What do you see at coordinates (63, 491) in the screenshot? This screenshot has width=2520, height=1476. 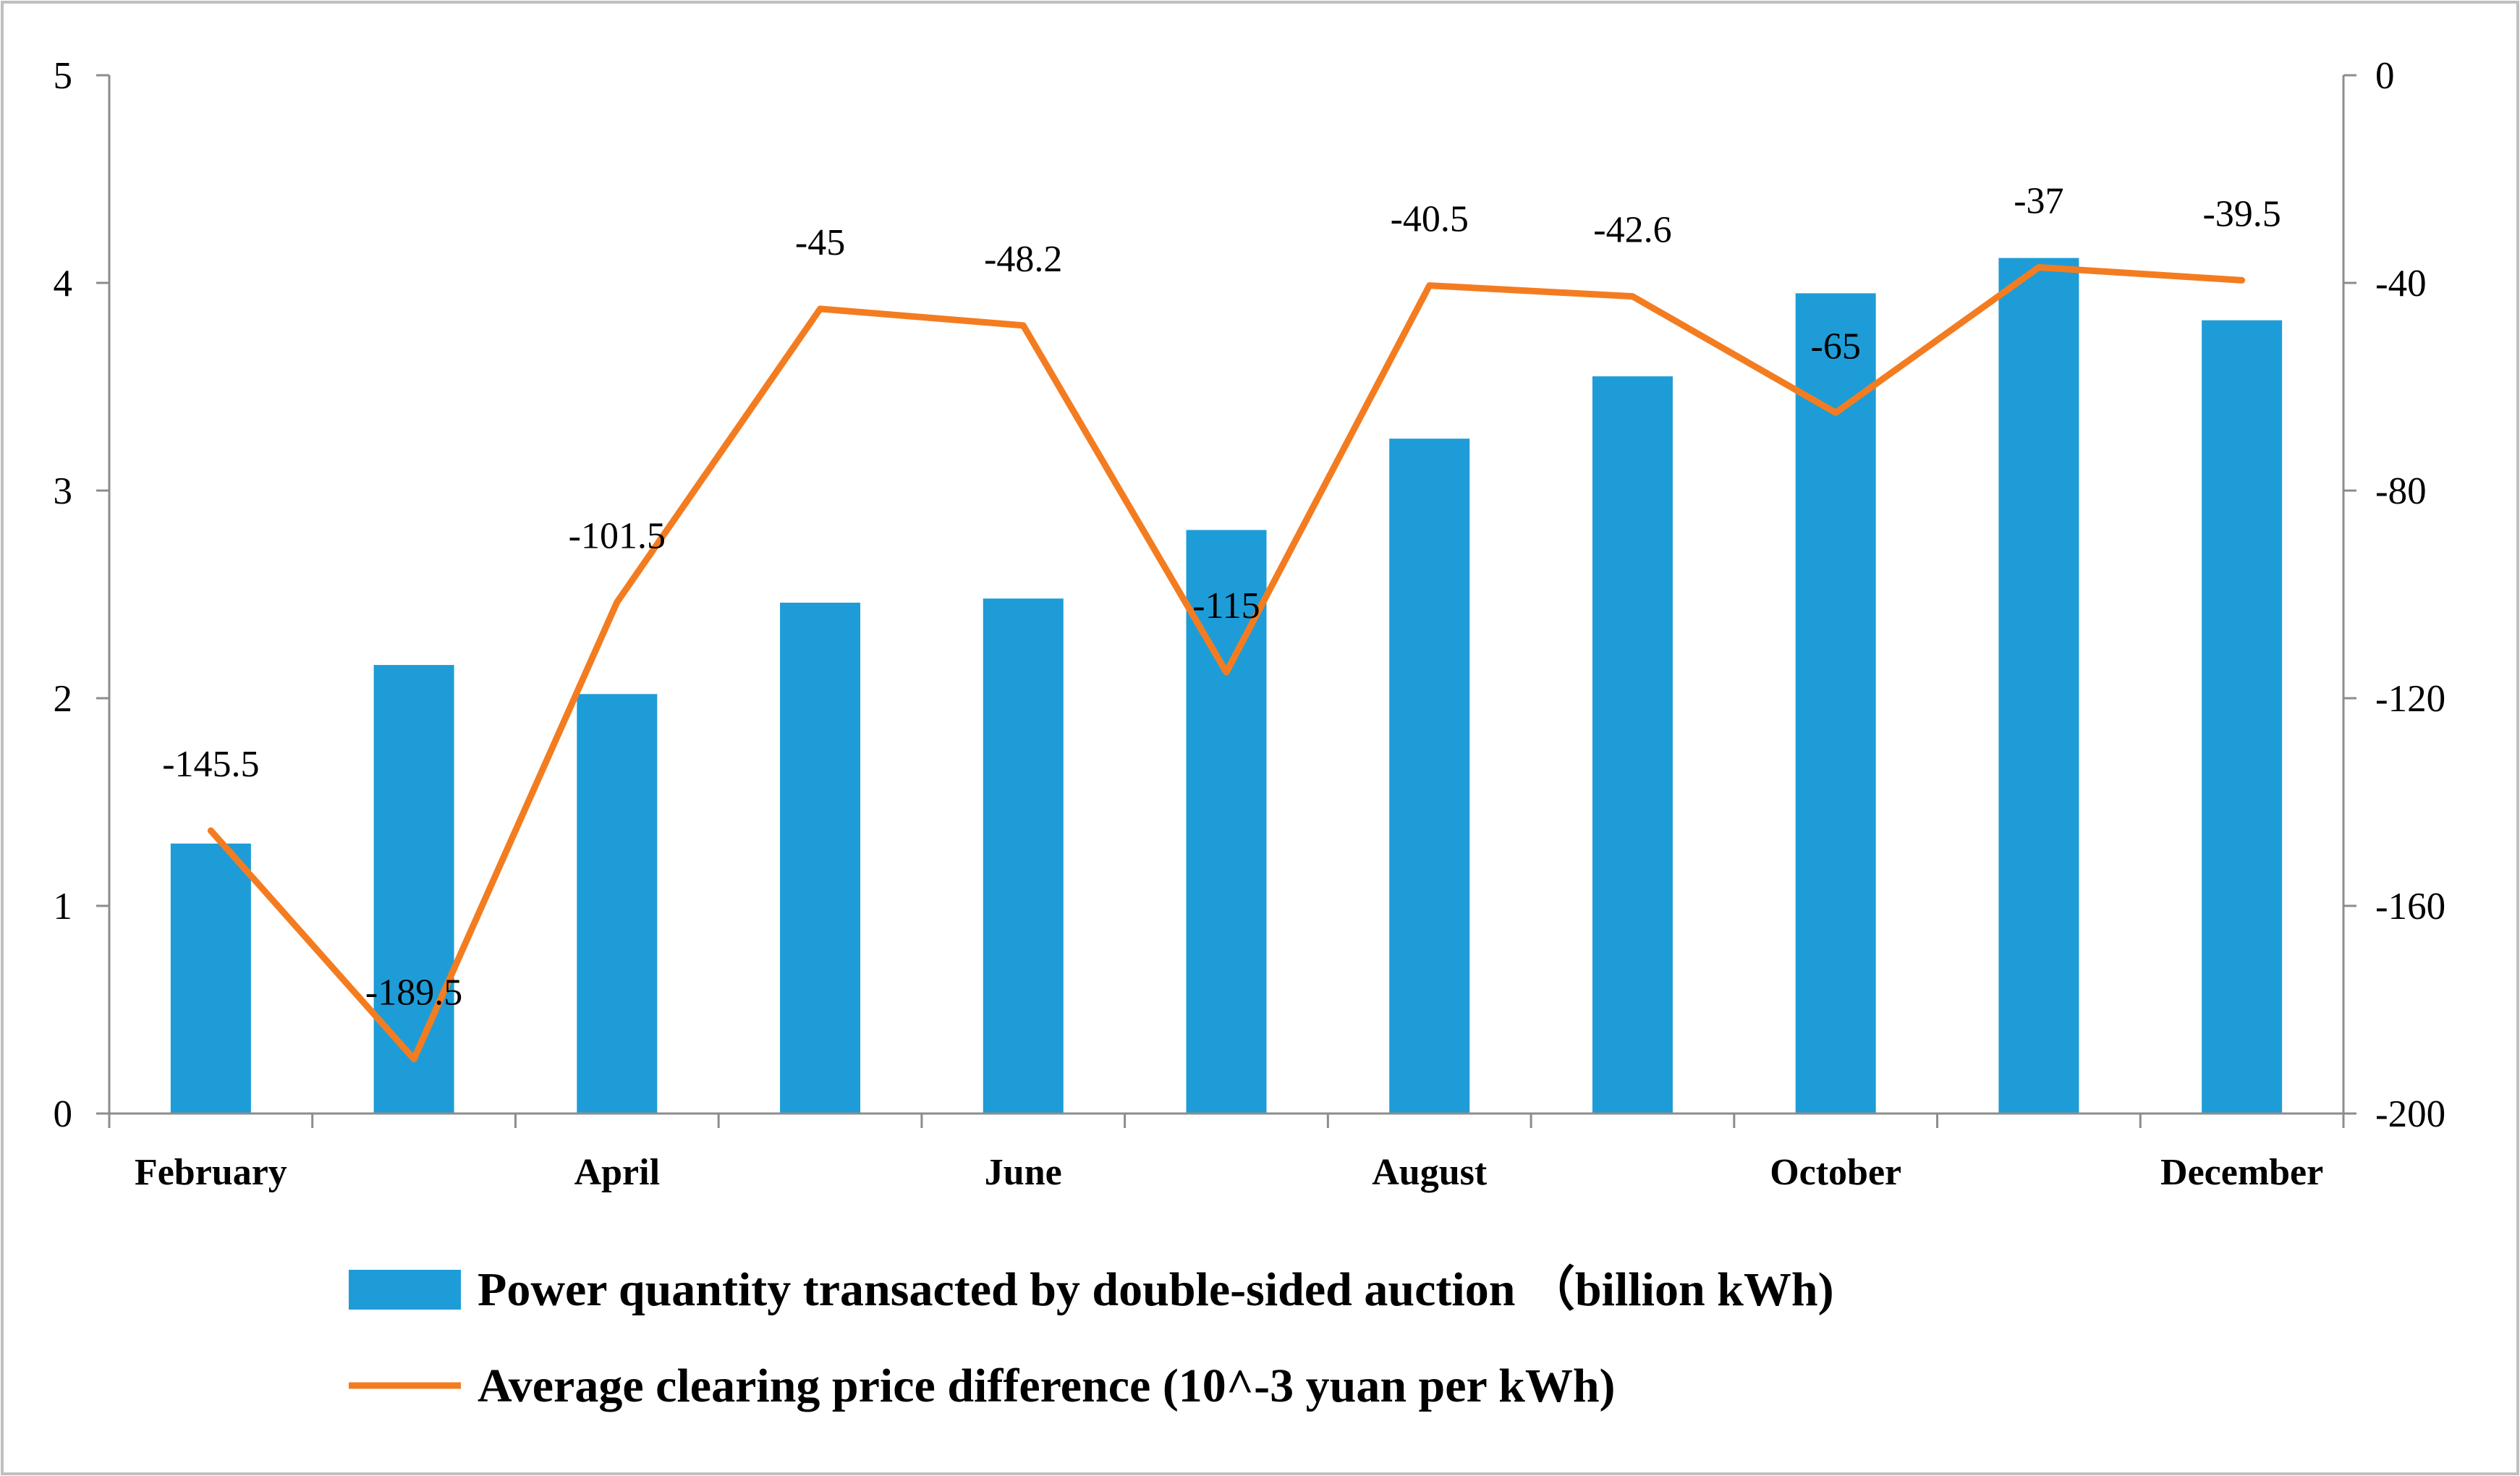 I see `left-y-tick-label: 3` at bounding box center [63, 491].